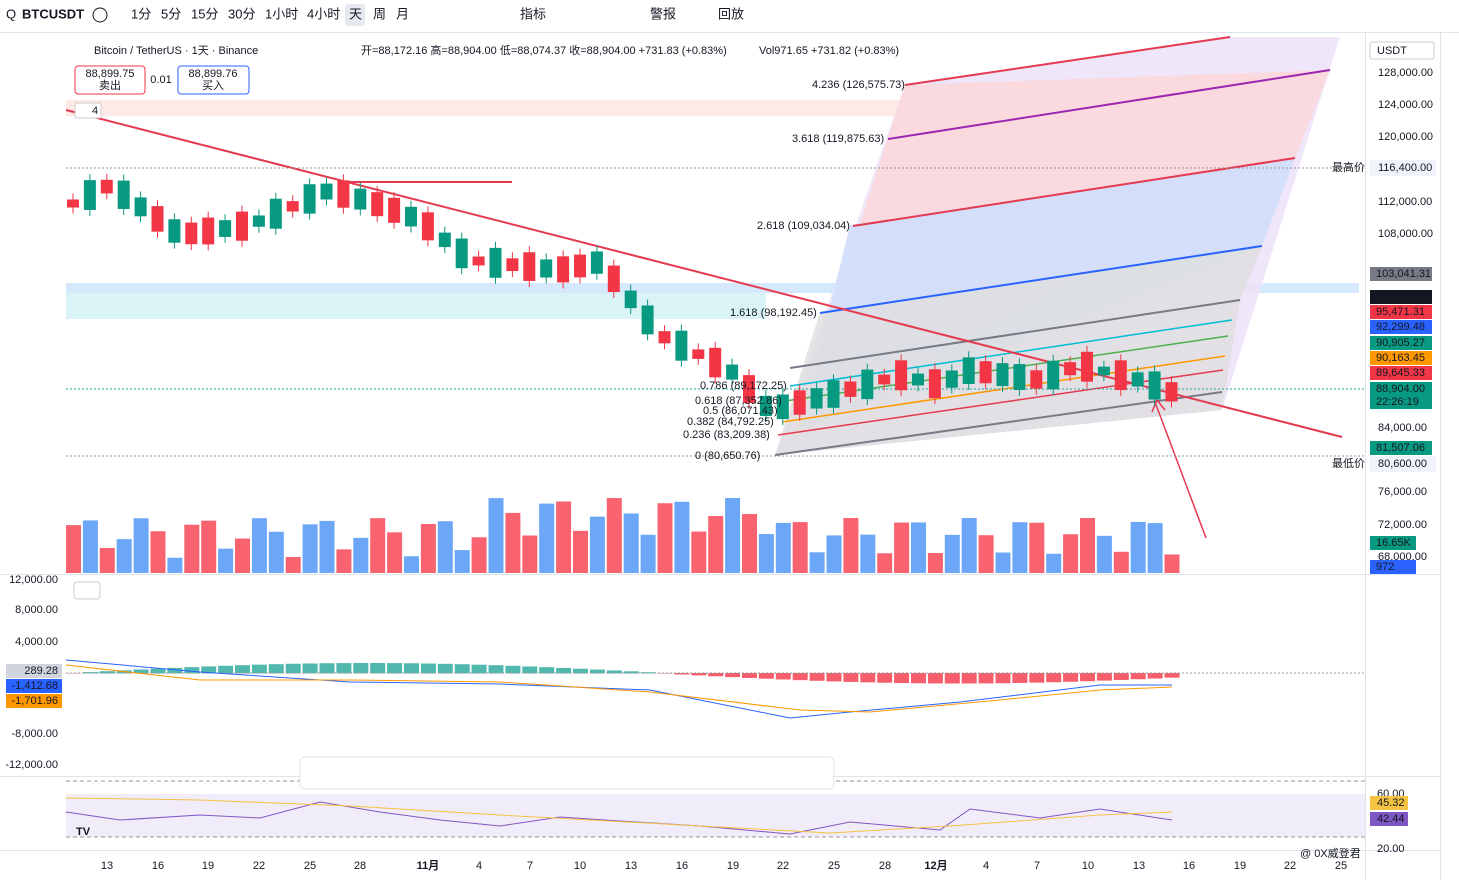  What do you see at coordinates (1405, 234) in the screenshot?
I see `price-label: 108,000.00` at bounding box center [1405, 234].